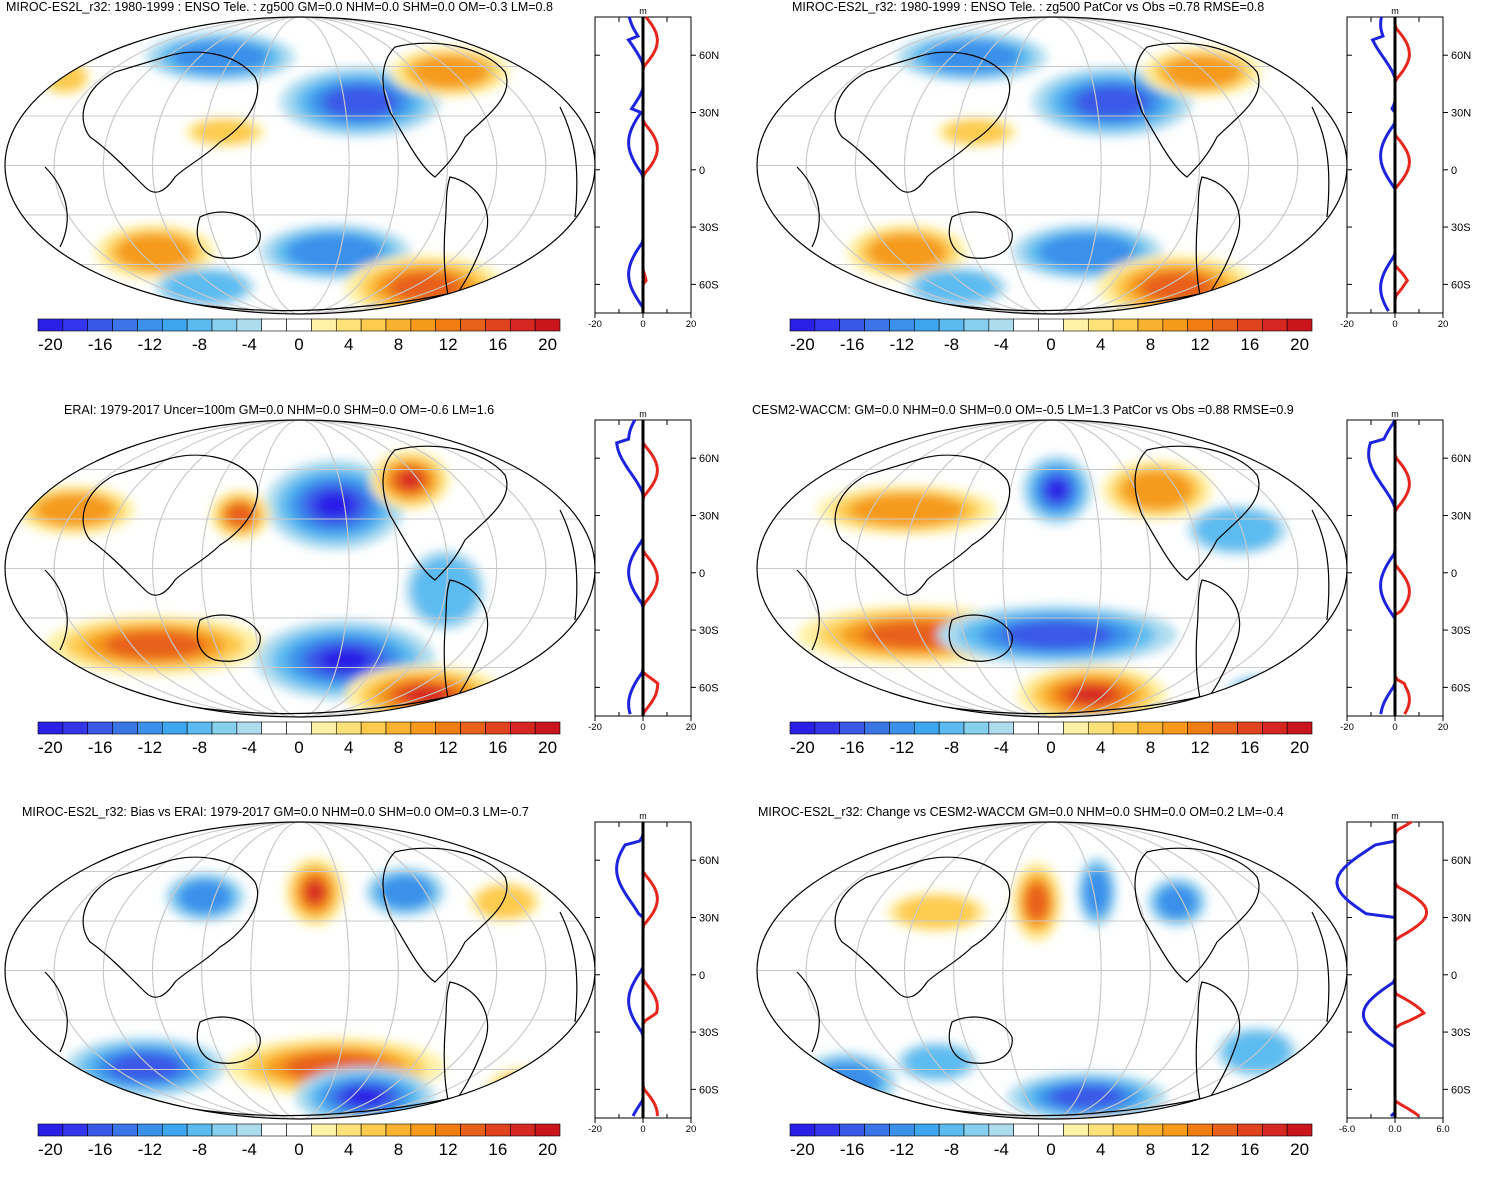 This screenshot has width=1489, height=1185. I want to click on colorbar-label: 16, so click(1249, 344).